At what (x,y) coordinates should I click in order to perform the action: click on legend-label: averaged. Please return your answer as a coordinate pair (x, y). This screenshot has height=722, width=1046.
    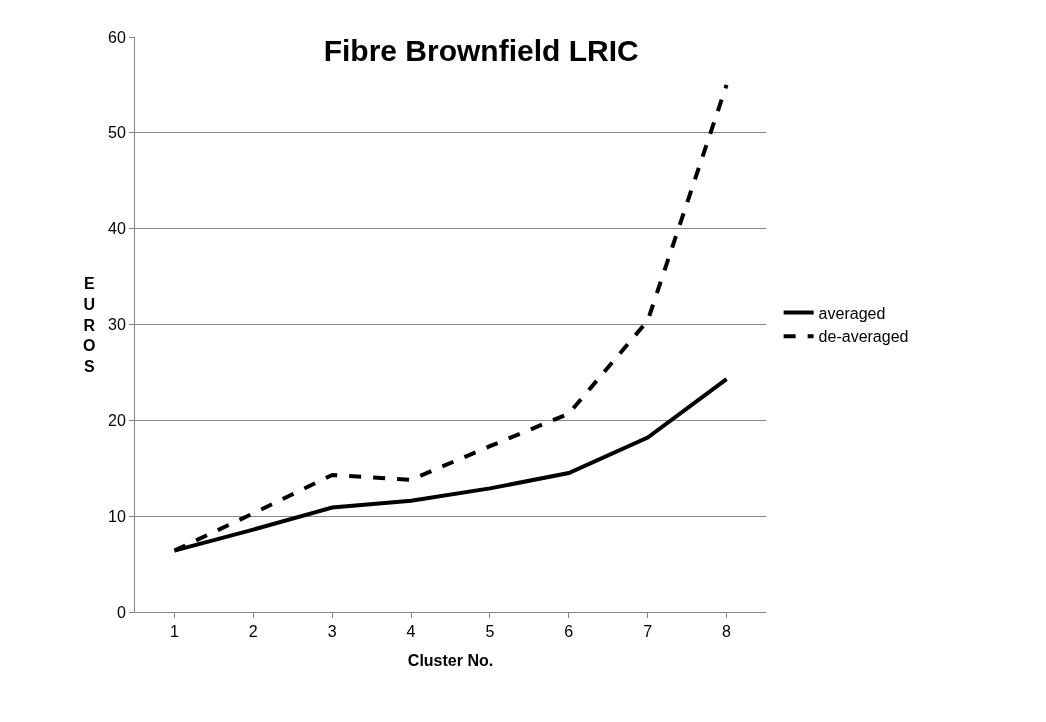
    Looking at the image, I should click on (852, 313).